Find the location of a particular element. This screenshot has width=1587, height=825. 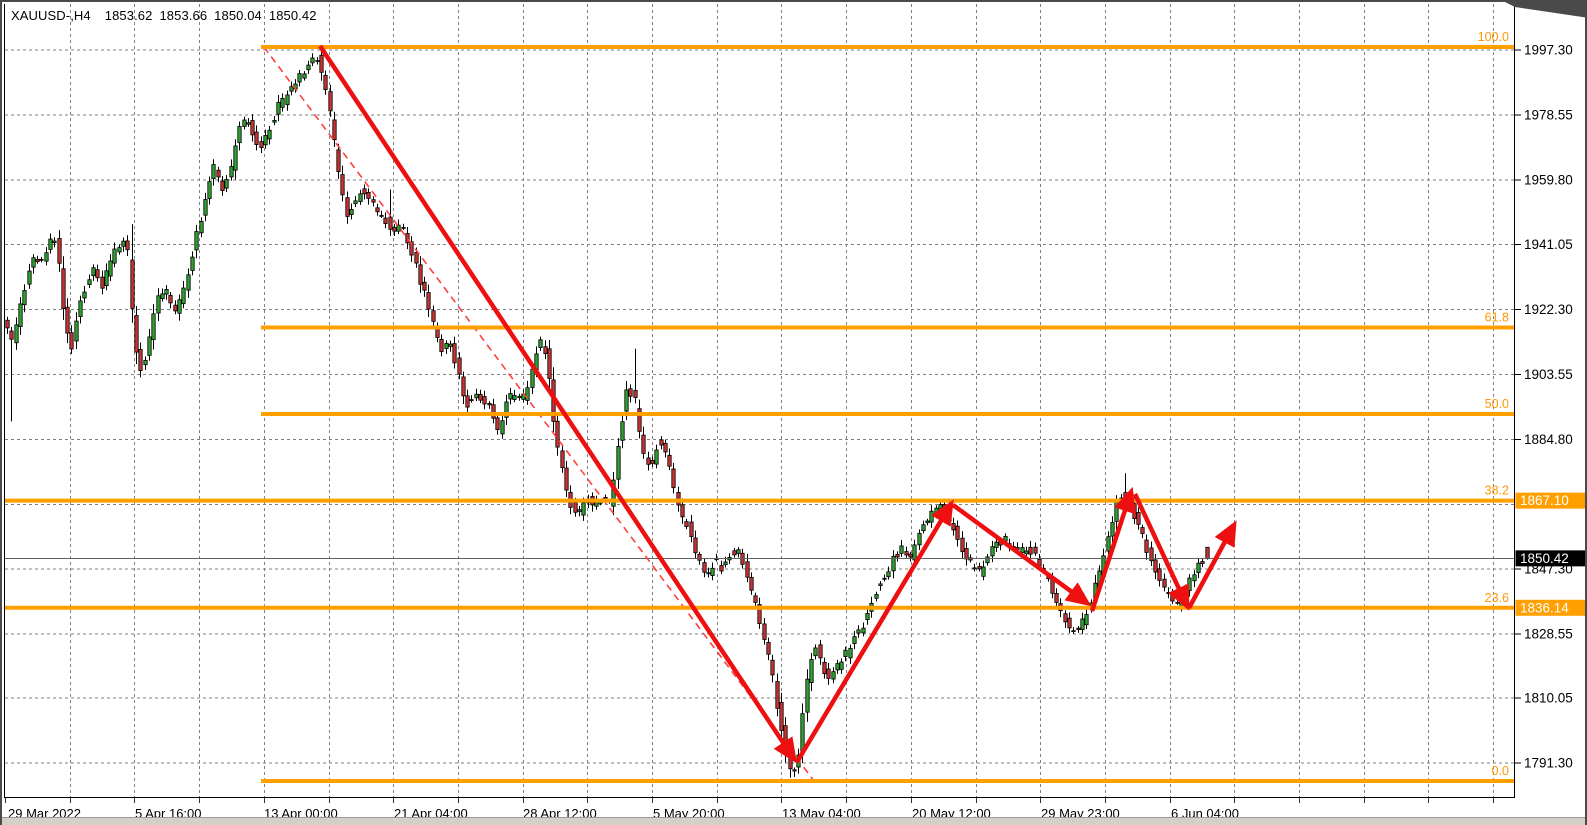

price-axis-label: 1941.05 is located at coordinates (1548, 244).